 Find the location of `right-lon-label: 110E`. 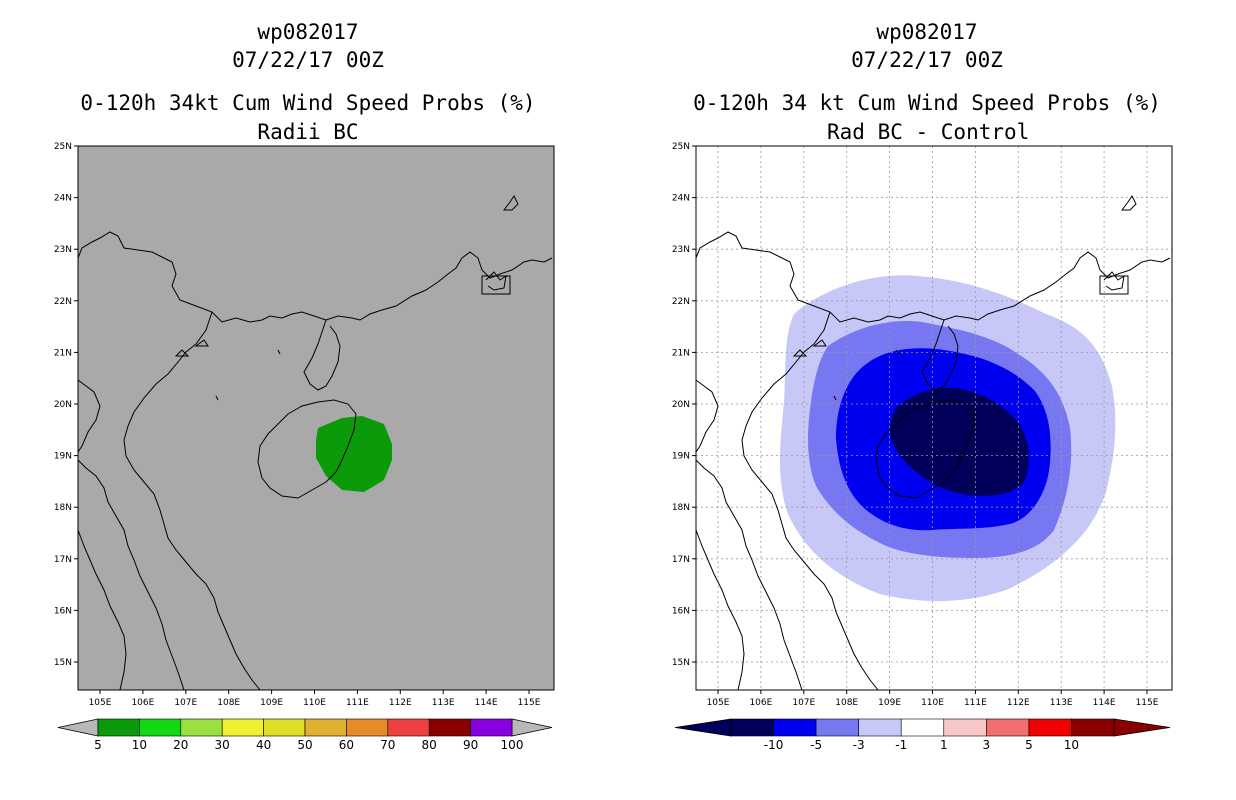

right-lon-label: 110E is located at coordinates (932, 703).